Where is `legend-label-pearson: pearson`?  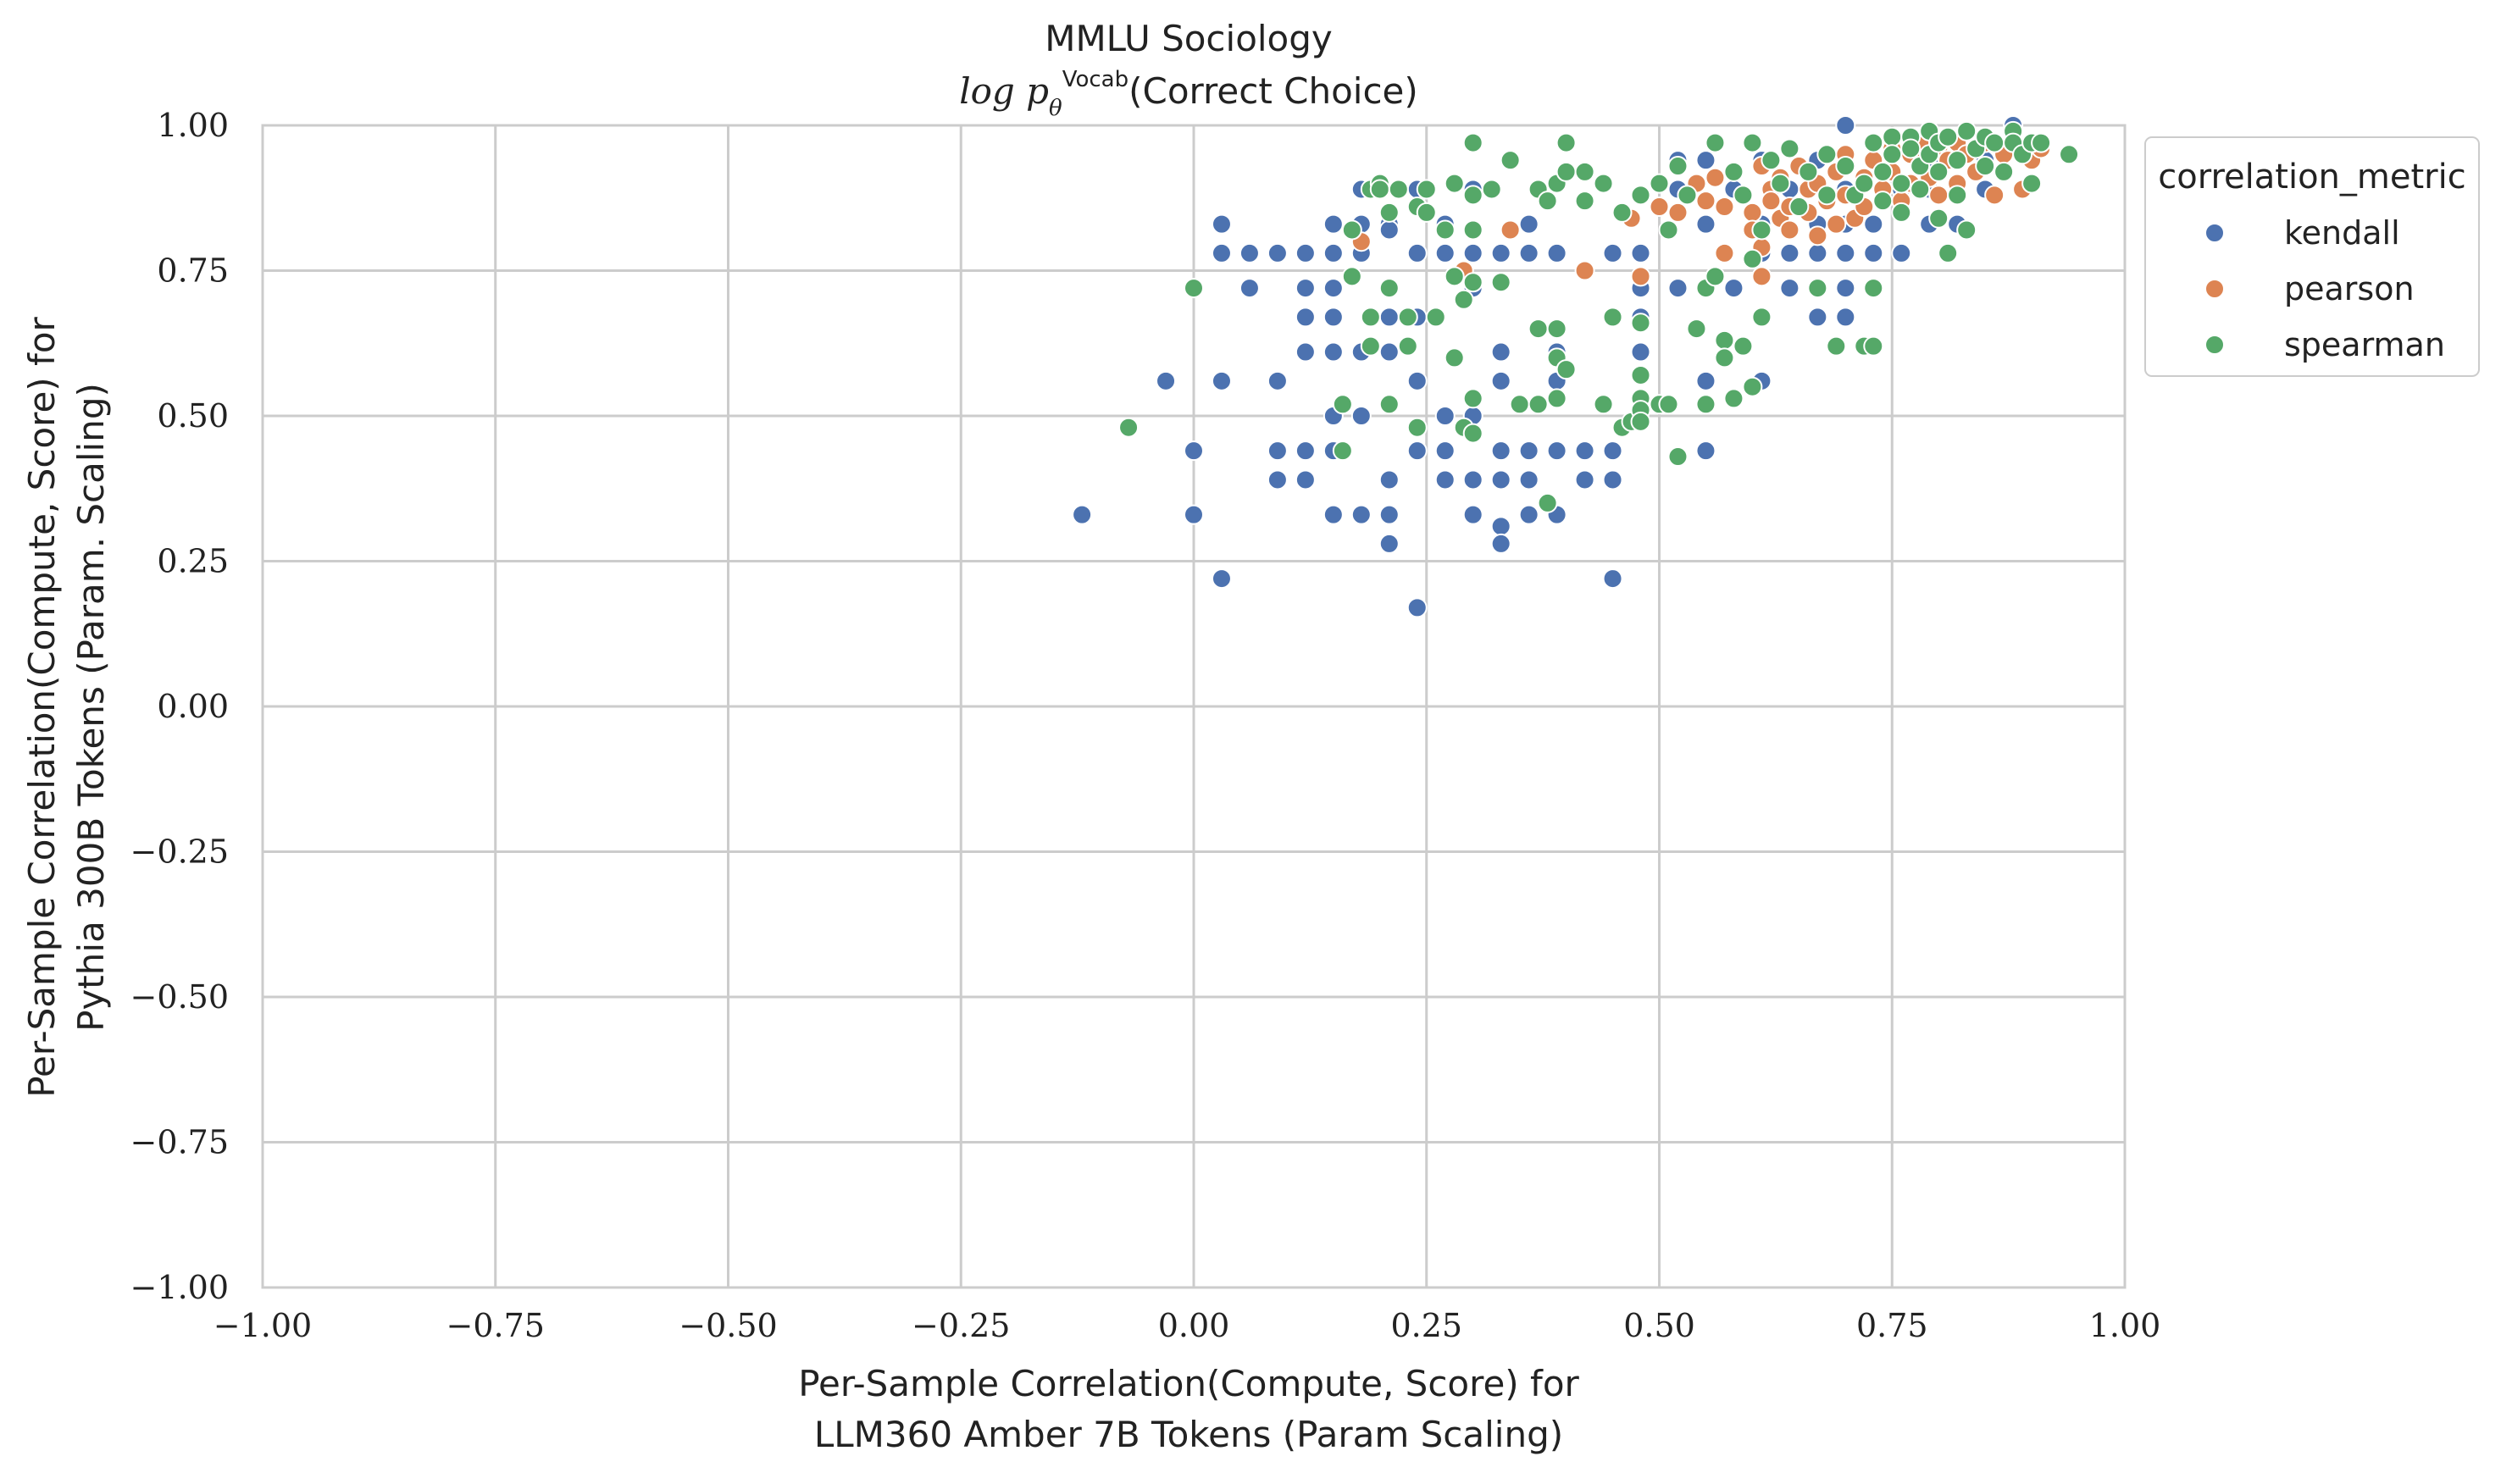
legend-label-pearson: pearson is located at coordinates (2349, 288).